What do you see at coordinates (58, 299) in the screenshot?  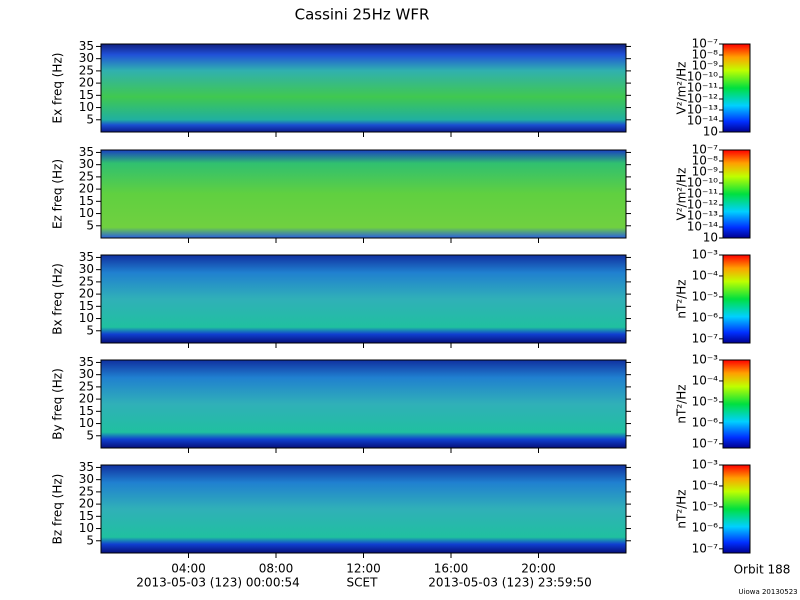 I see `y-axis-label: Bx freq (Hz)` at bounding box center [58, 299].